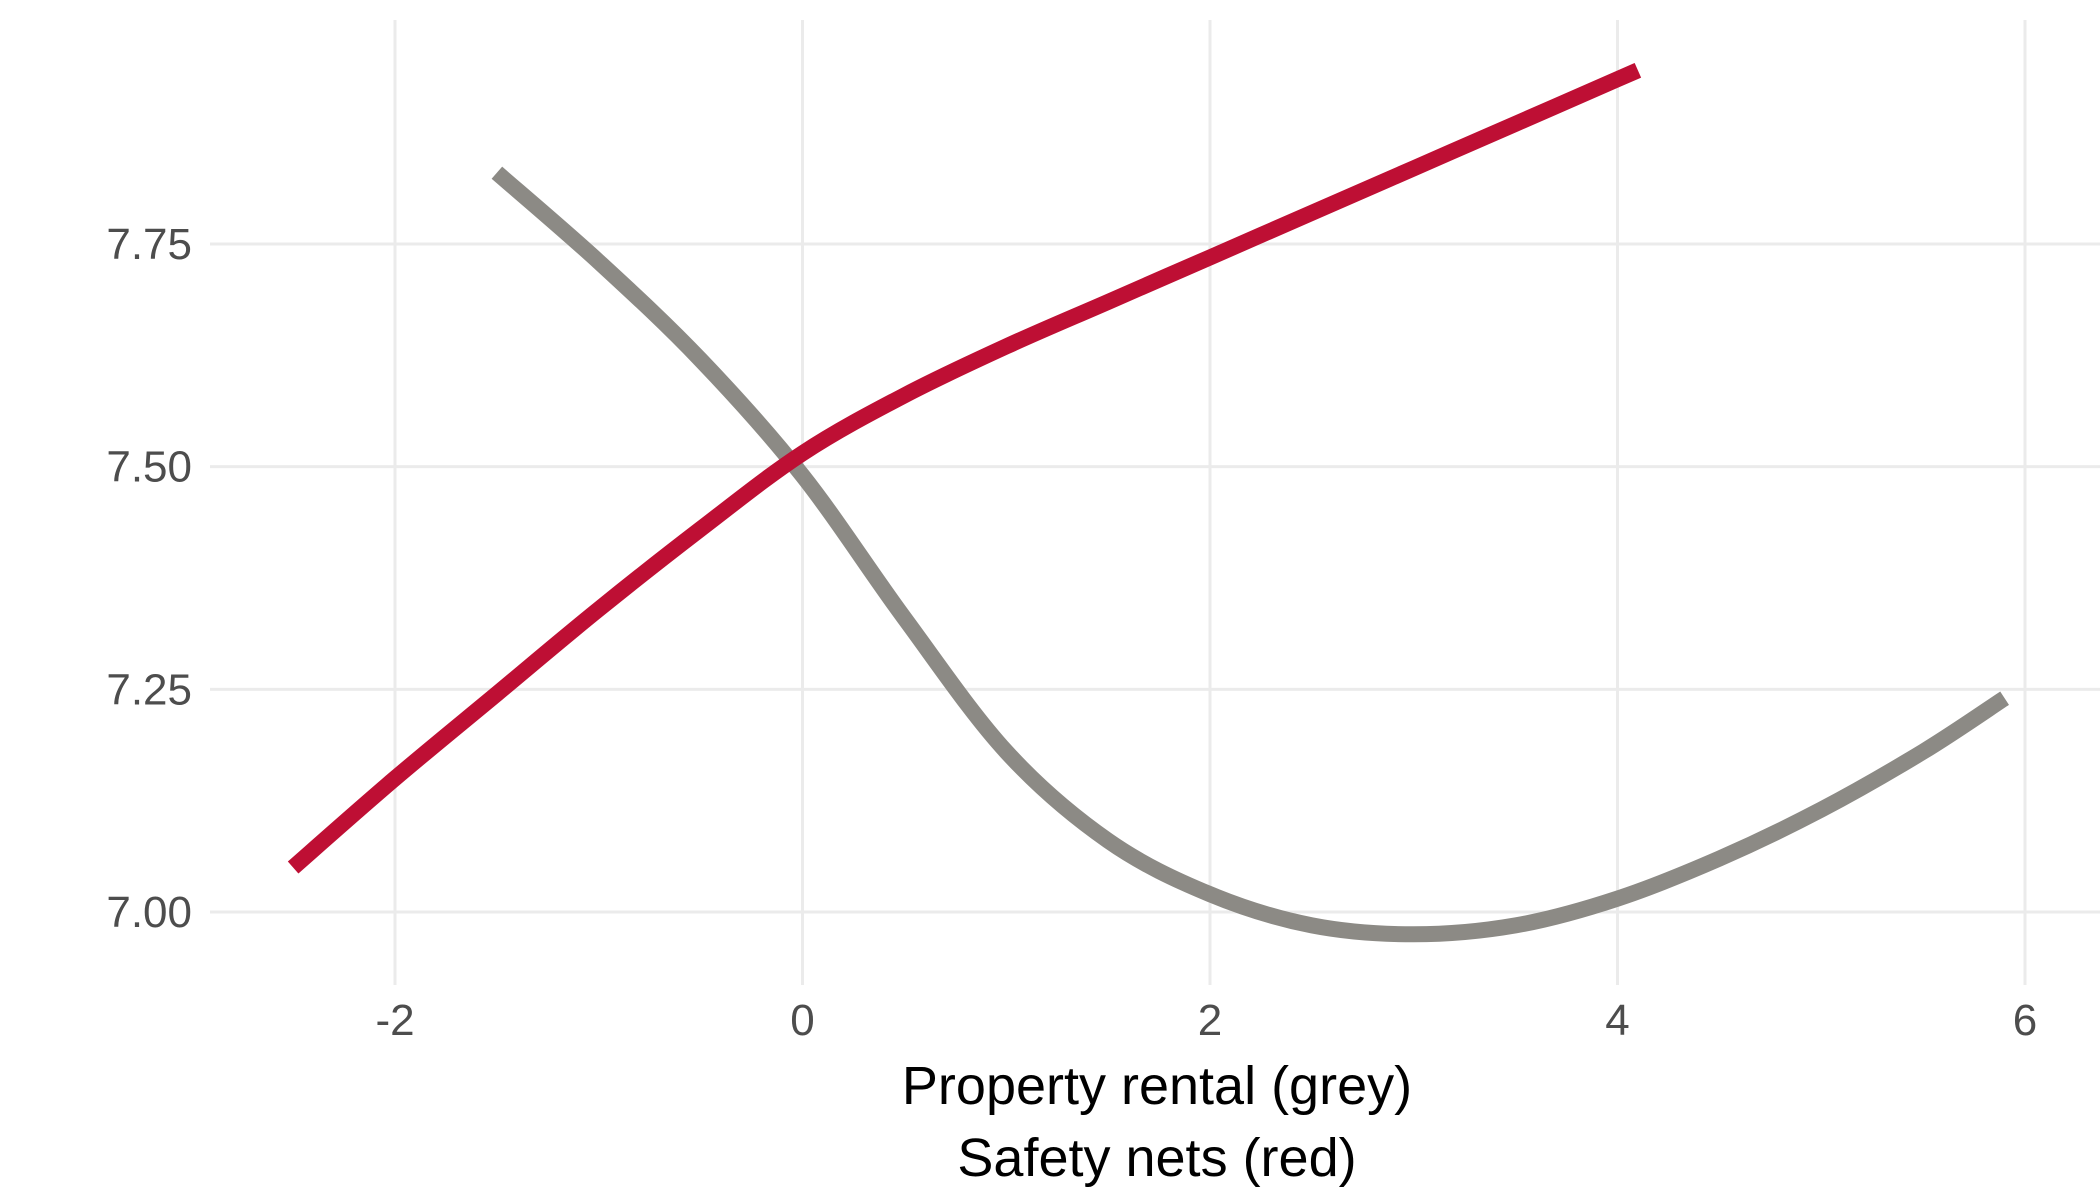  Describe the element at coordinates (149, 578) in the screenshot. I see `y-axis-tick-labels: 7.00 7.25 7.50 7.75` at that location.